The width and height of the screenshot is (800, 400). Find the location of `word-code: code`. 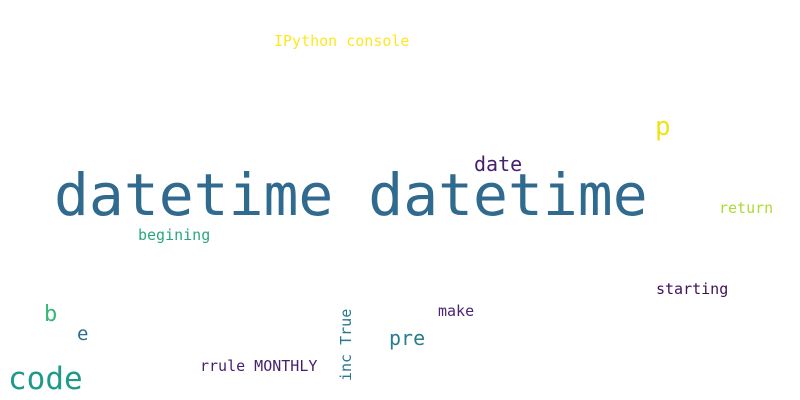

word-code: code is located at coordinates (45, 379).